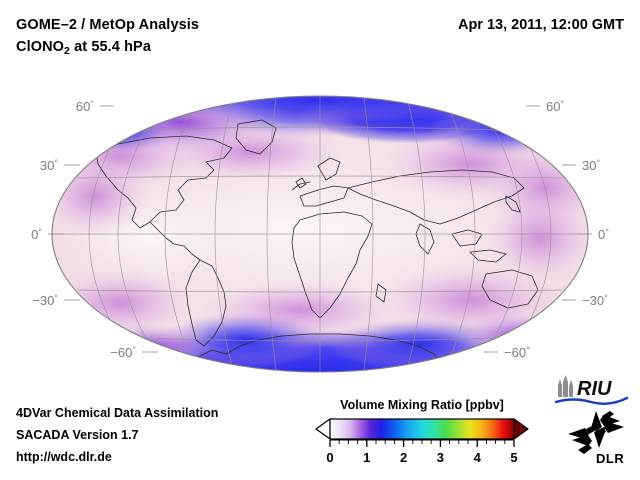  What do you see at coordinates (77, 435) in the screenshot?
I see `footer-version: SACADA Version 1.7` at bounding box center [77, 435].